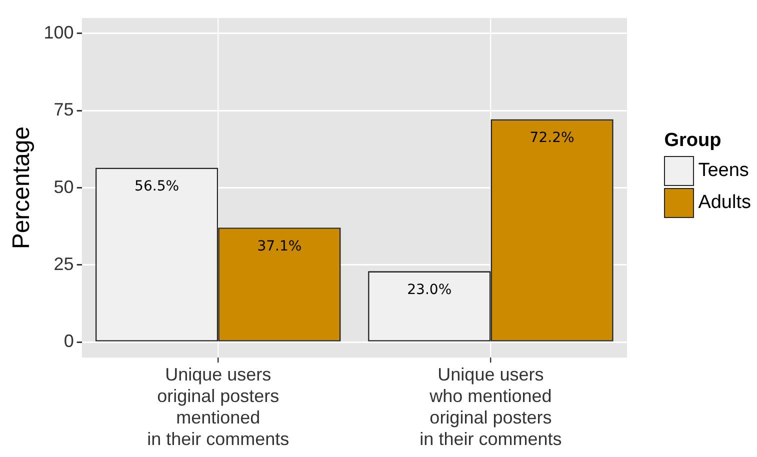 This screenshot has height=457, width=757. Describe the element at coordinates (22, 188) in the screenshot. I see `y-axis-title: Percentage` at that location.